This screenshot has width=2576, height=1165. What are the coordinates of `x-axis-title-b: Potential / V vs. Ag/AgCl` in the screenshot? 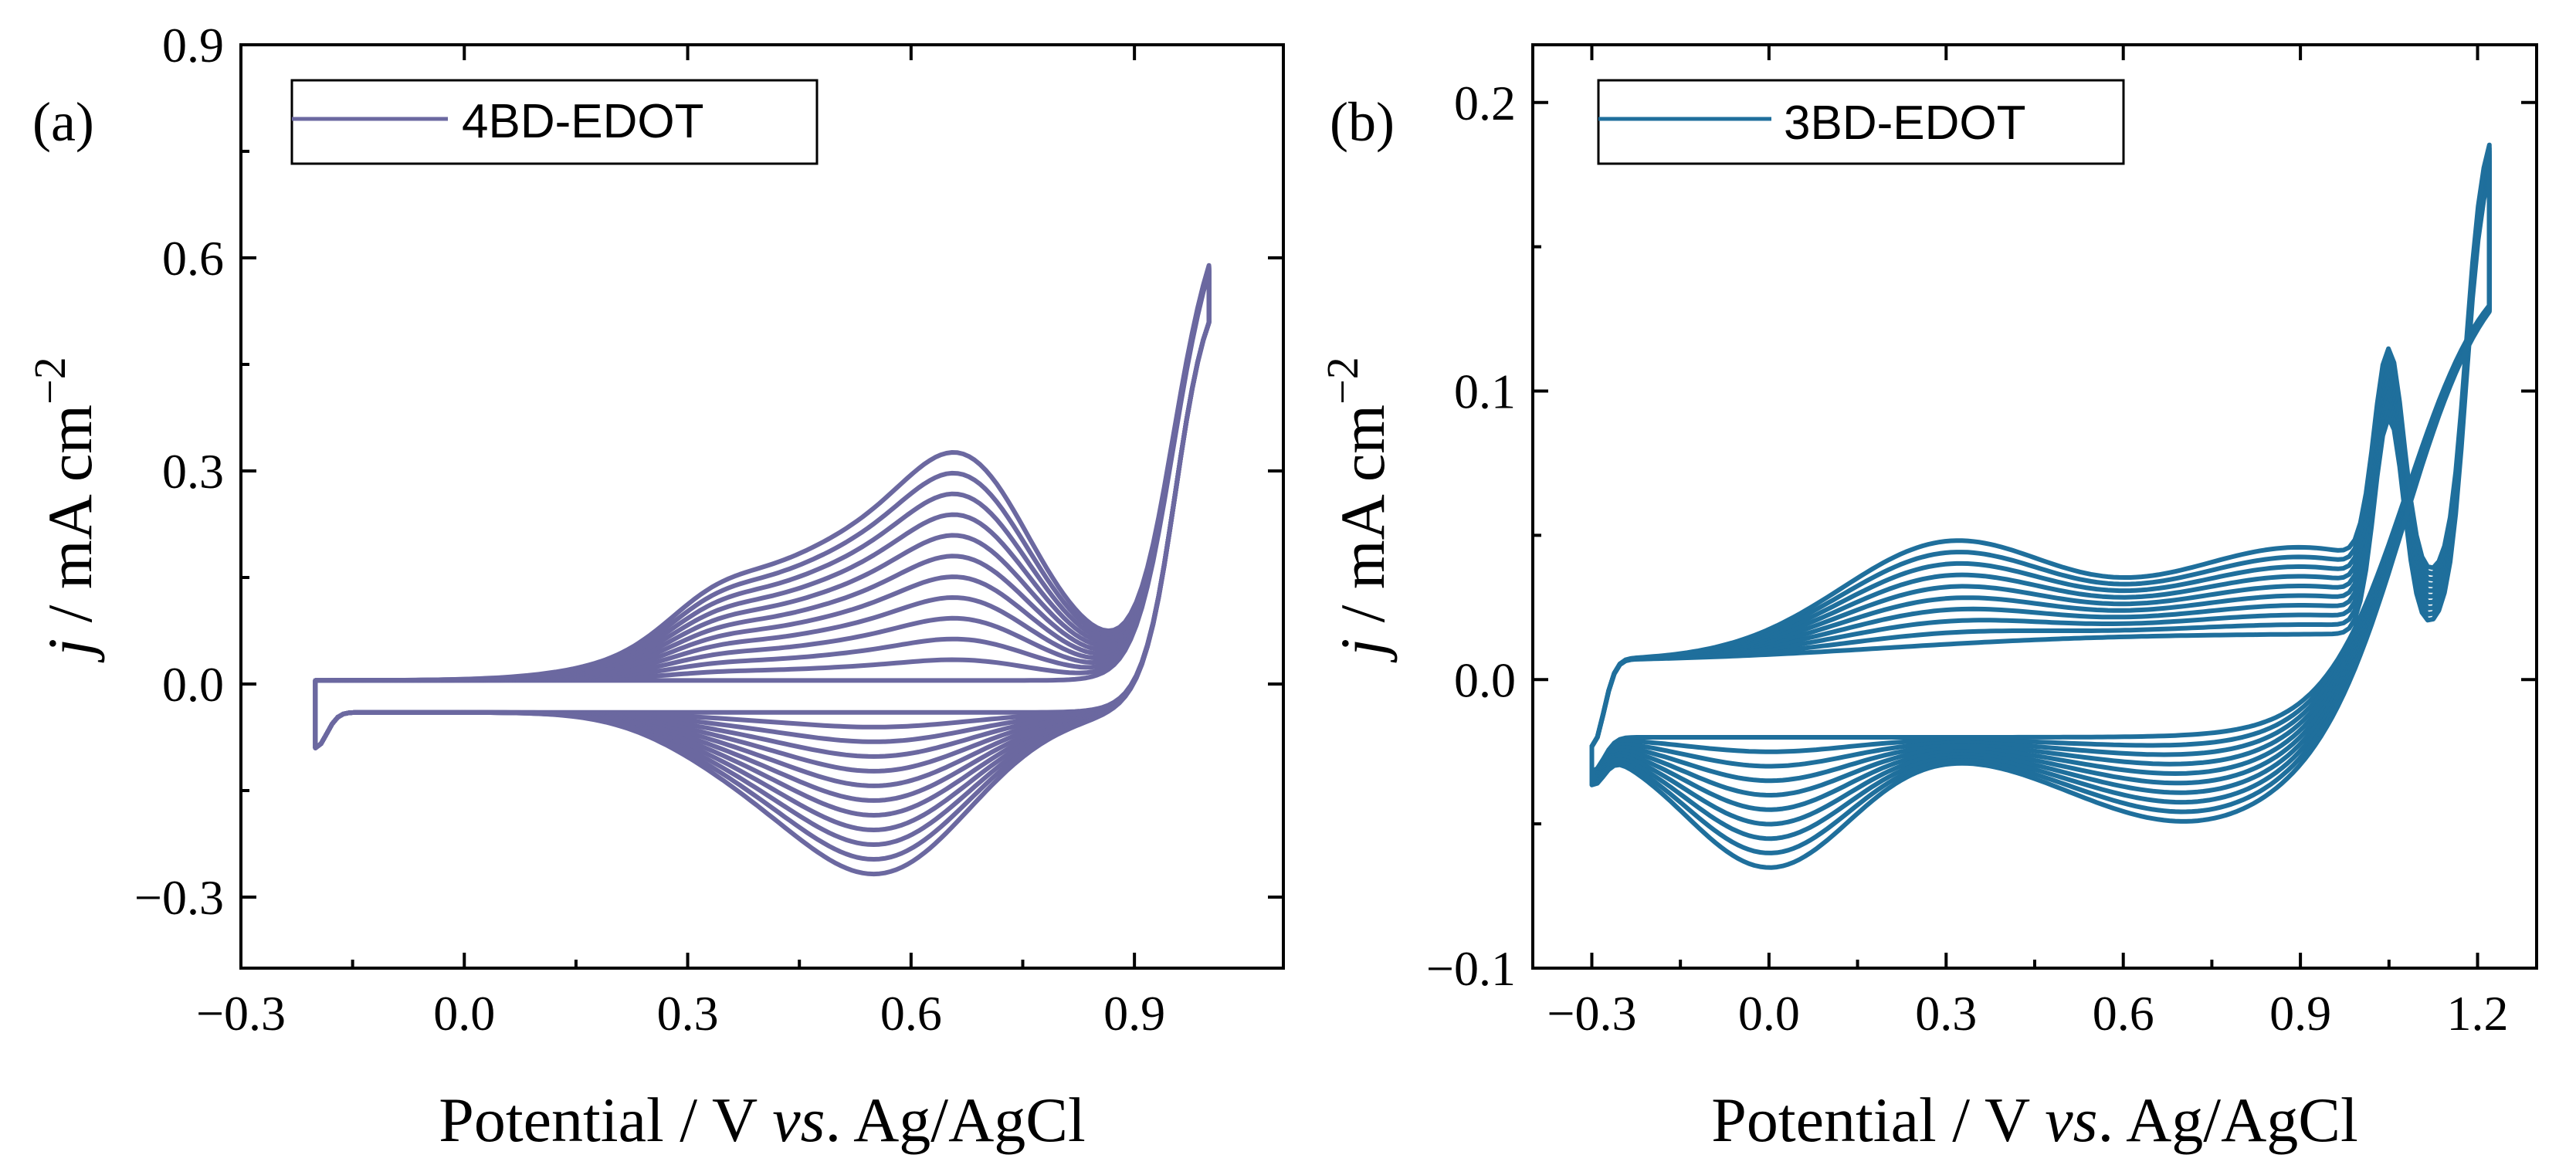 It's located at (2034, 1120).